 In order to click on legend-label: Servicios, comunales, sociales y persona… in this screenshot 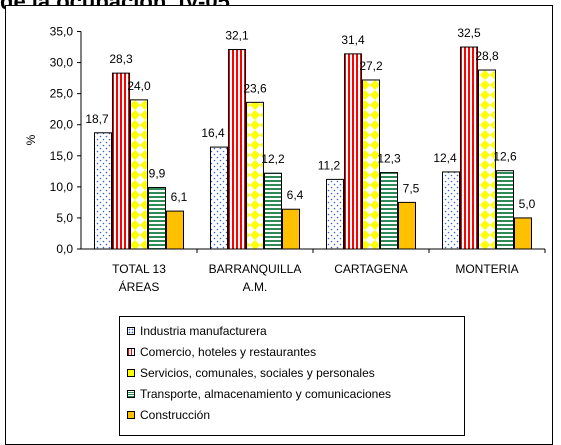, I will do `click(257, 372)`.